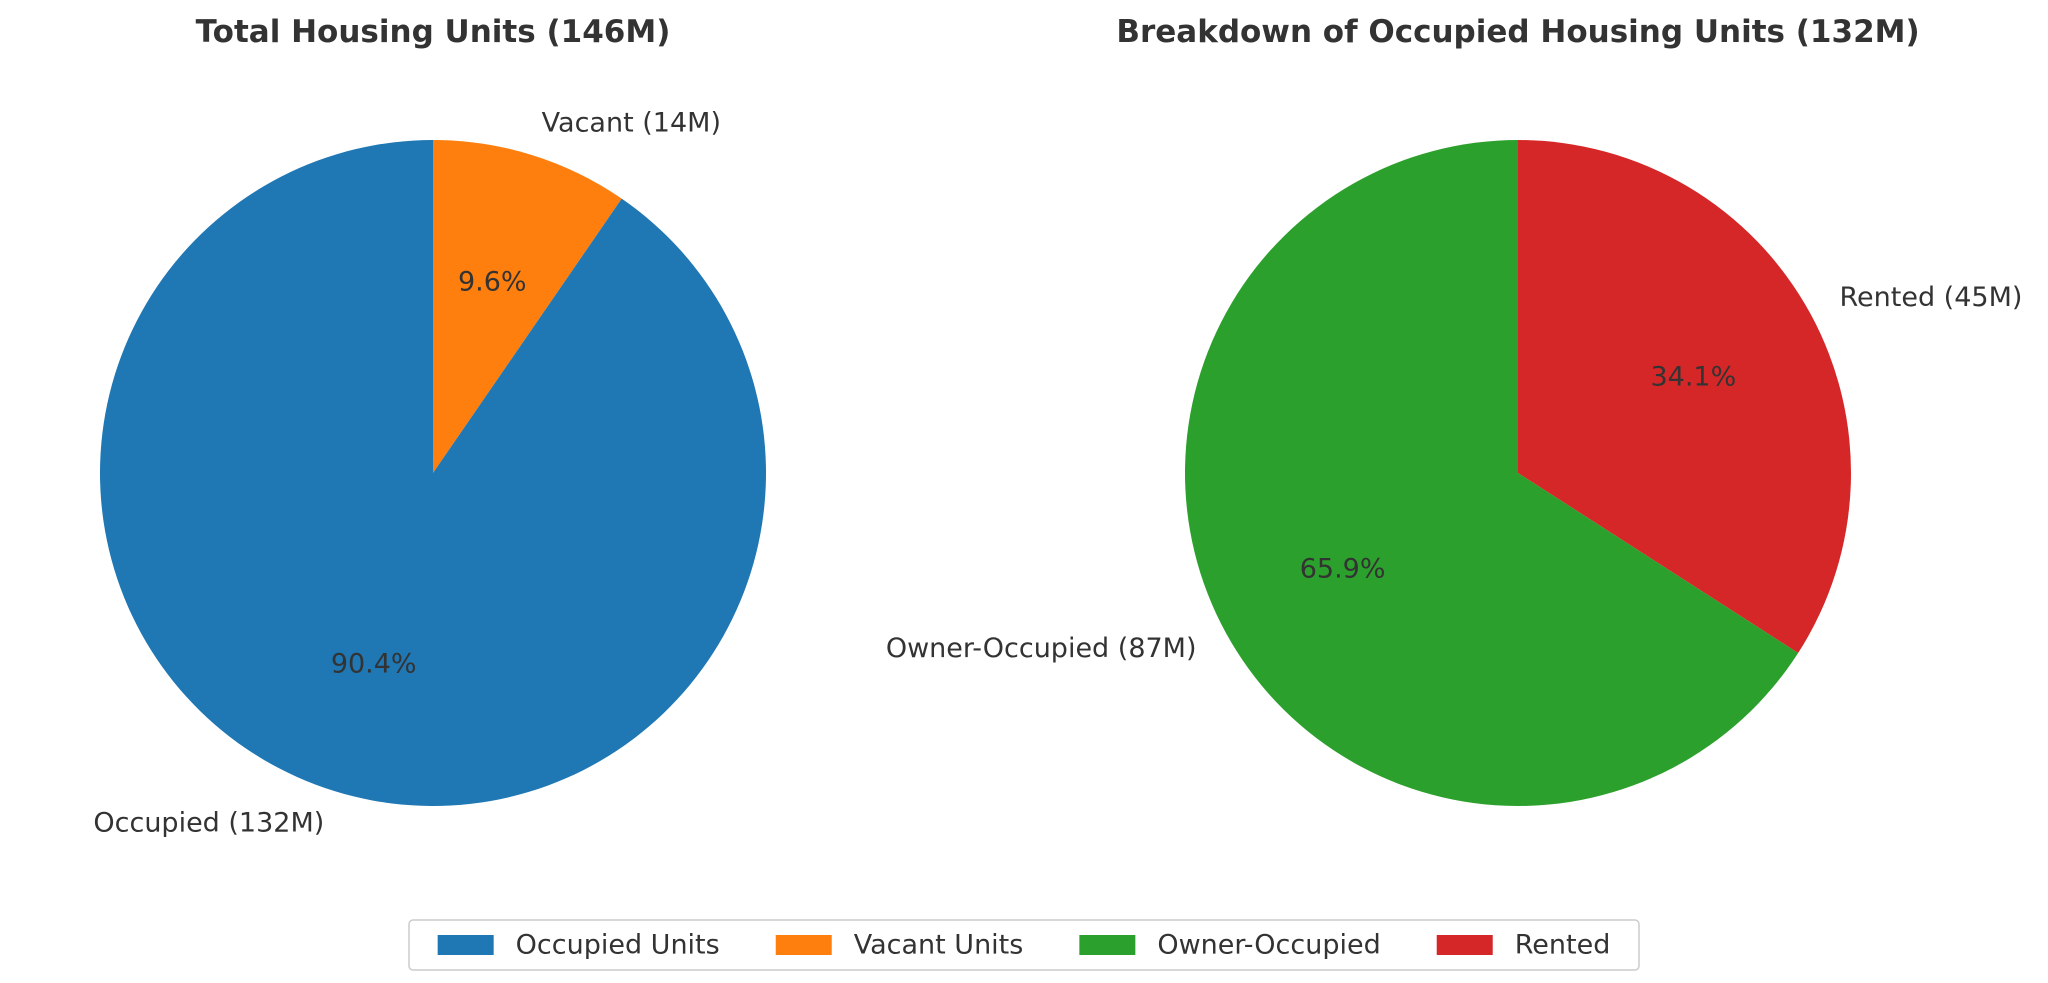  Describe the element at coordinates (803, 945) in the screenshot. I see `legend-swatch-vacant-units` at that location.